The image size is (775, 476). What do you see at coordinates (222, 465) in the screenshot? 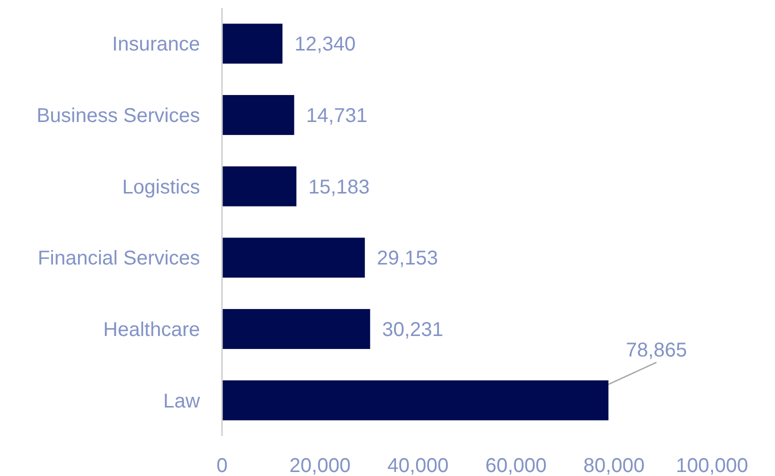
I see `x-tick-label: 0` at bounding box center [222, 465].